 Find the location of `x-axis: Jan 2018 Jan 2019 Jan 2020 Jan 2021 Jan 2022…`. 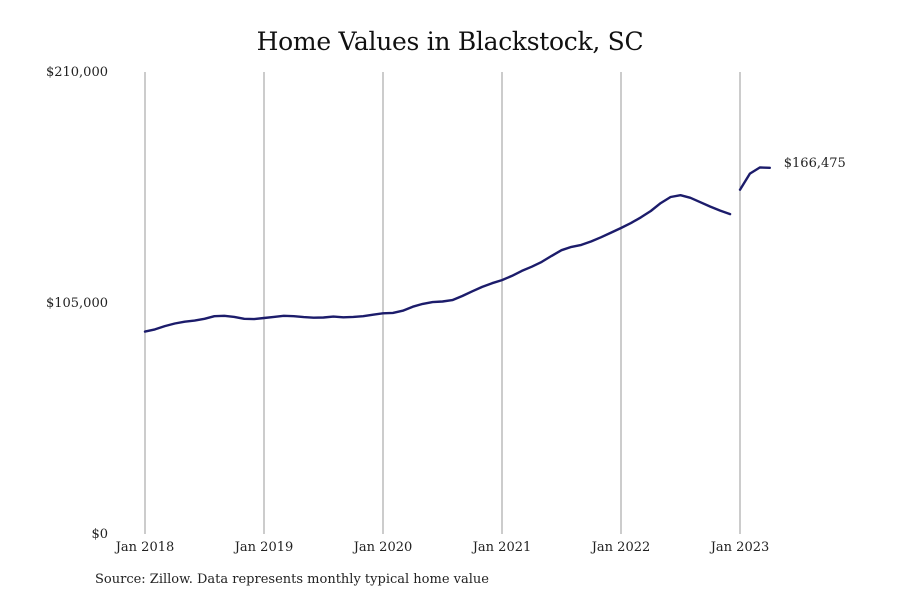

x-axis: Jan 2018 Jan 2019 Jan 2020 Jan 2021 Jan 2022… is located at coordinates (442, 547).